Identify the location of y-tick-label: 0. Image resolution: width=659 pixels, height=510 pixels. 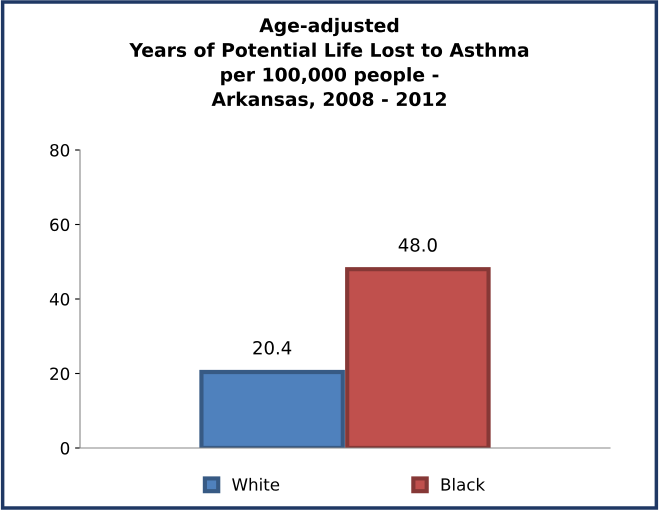
(65, 448).